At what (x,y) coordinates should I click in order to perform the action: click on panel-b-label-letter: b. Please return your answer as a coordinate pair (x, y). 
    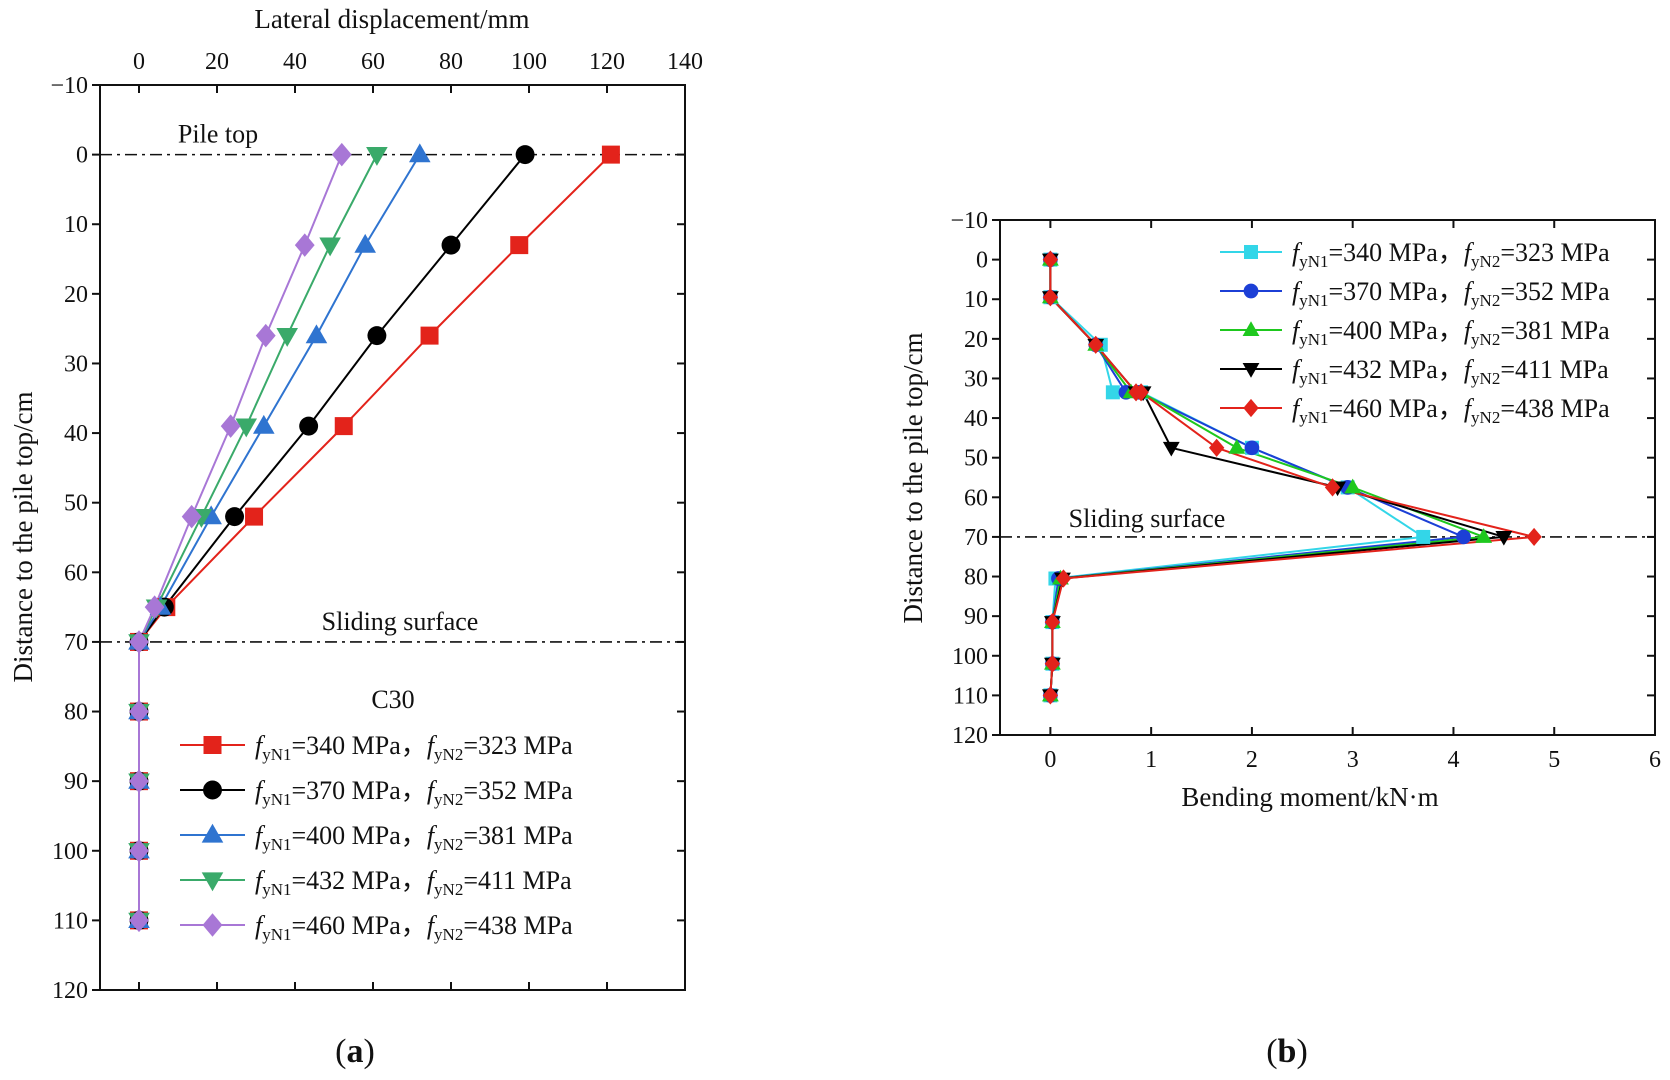
    Looking at the image, I should click on (1287, 1051).